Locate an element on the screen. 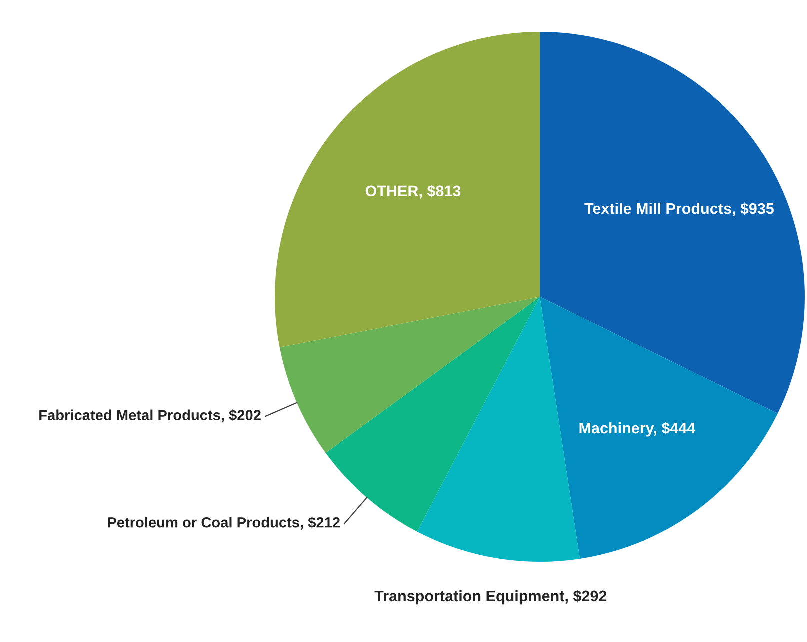 This screenshot has width=807, height=642. slice-label: OTHER, $813 is located at coordinates (413, 192).